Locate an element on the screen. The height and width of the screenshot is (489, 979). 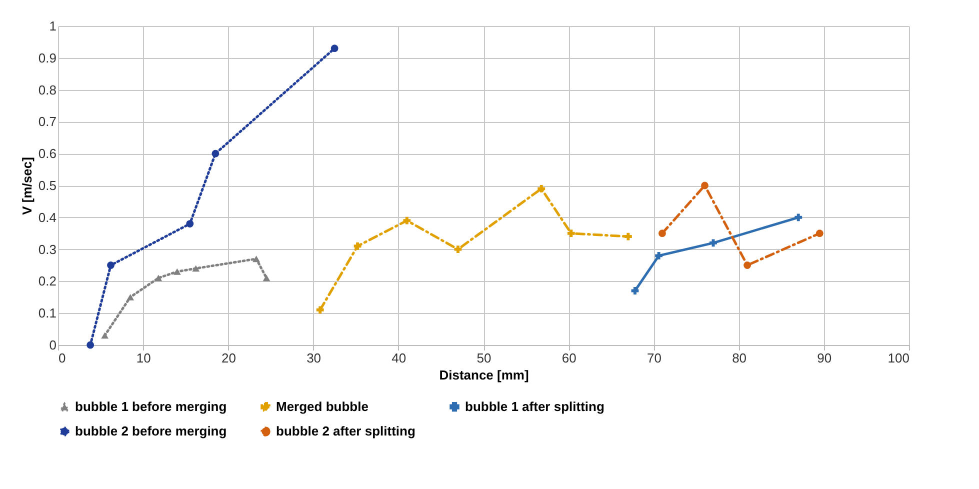
y-tick-label: 1 is located at coordinates (52, 26).